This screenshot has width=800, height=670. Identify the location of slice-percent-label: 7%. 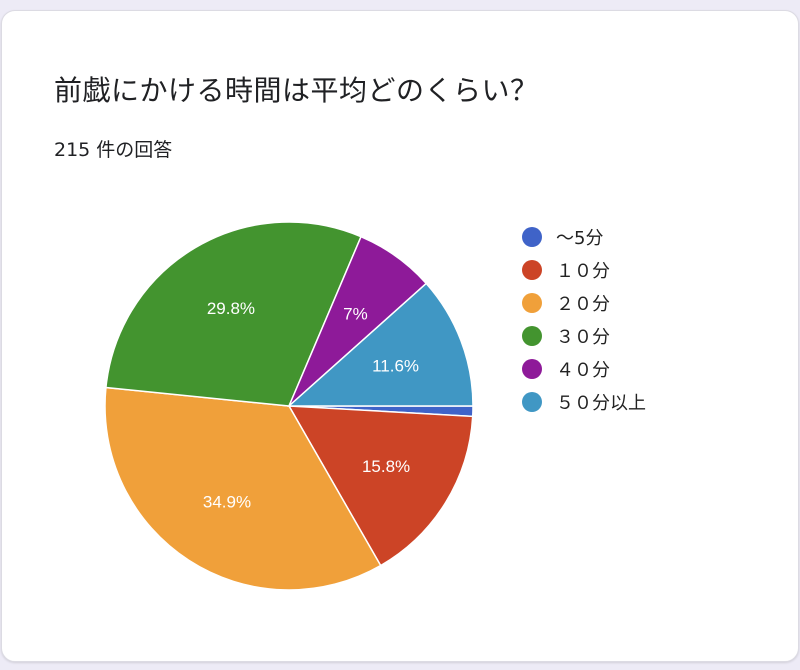
(355, 313).